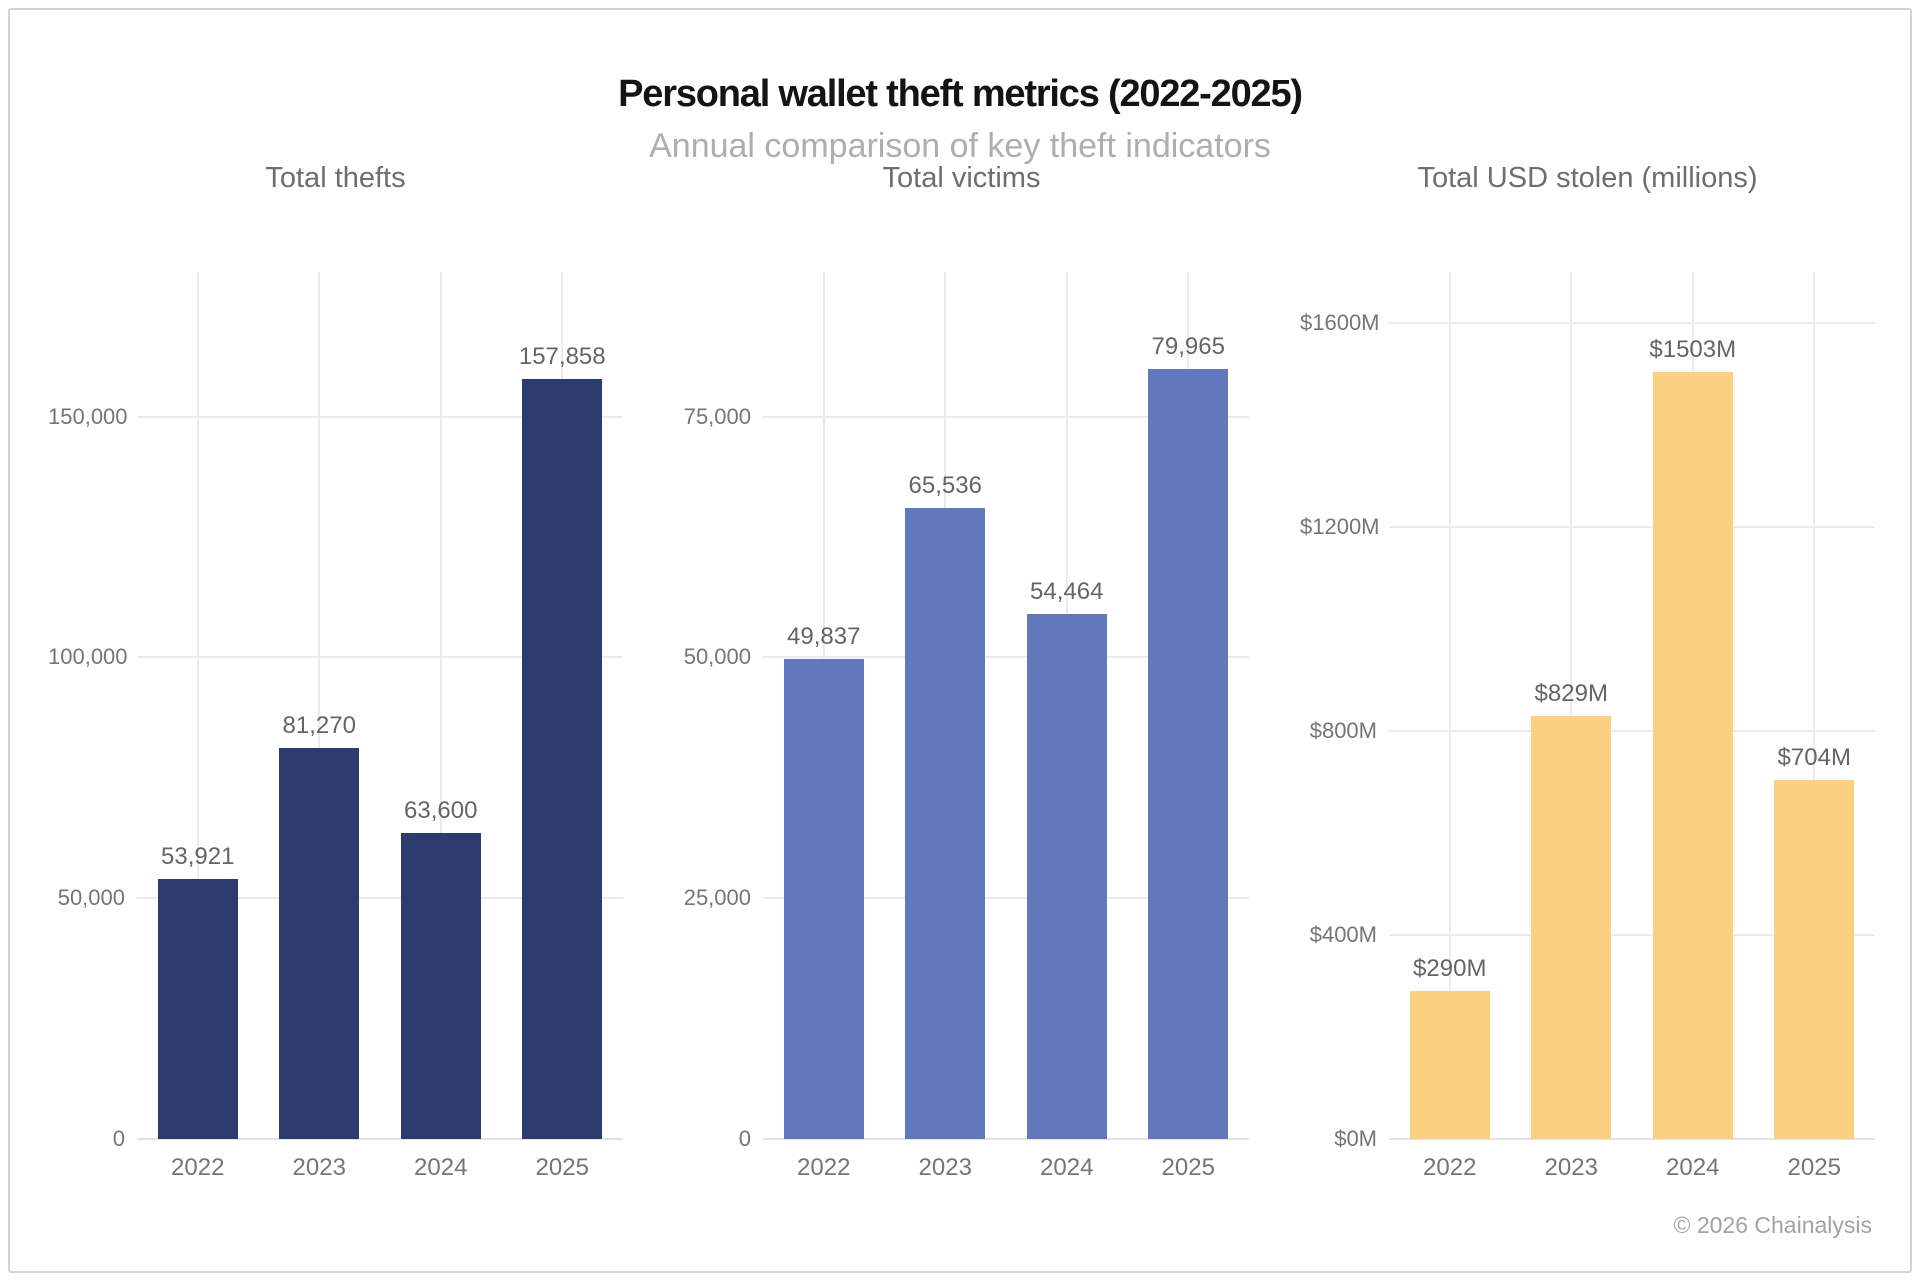 This screenshot has height=1281, width=1920. What do you see at coordinates (1773, 1225) in the screenshot?
I see `copyright-credit: © 2026 Chainalysis` at bounding box center [1773, 1225].